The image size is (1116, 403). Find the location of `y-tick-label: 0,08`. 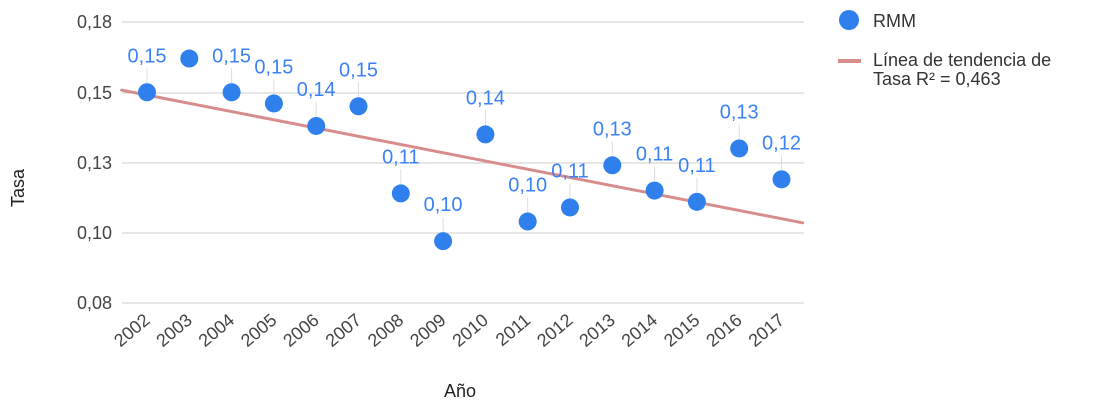

y-tick-label: 0,08 is located at coordinates (94, 303).